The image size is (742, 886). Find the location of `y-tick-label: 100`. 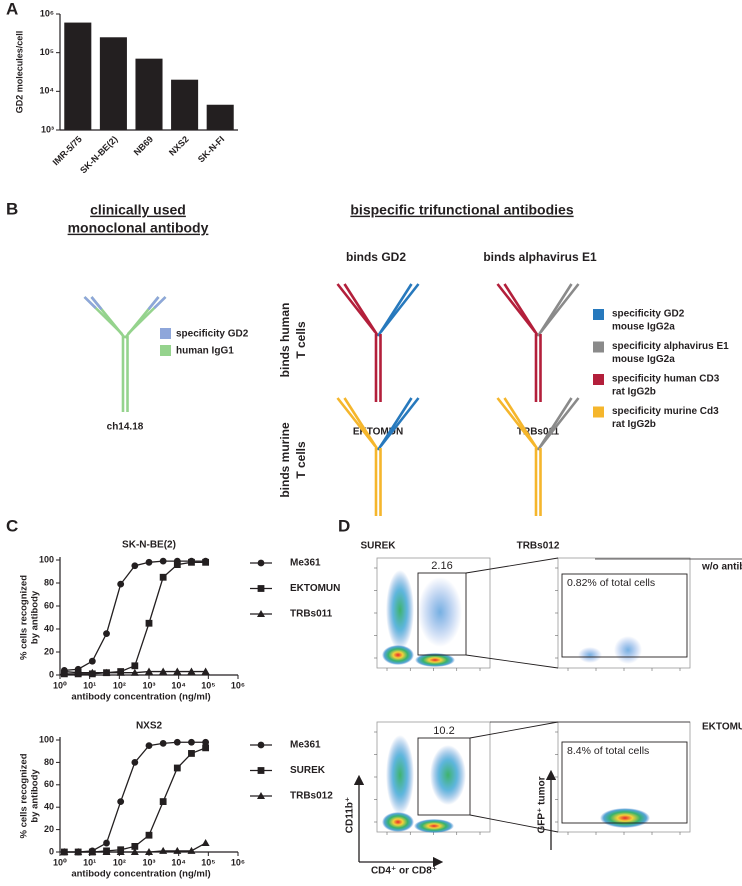

y-tick-label: 100 is located at coordinates (46, 739).